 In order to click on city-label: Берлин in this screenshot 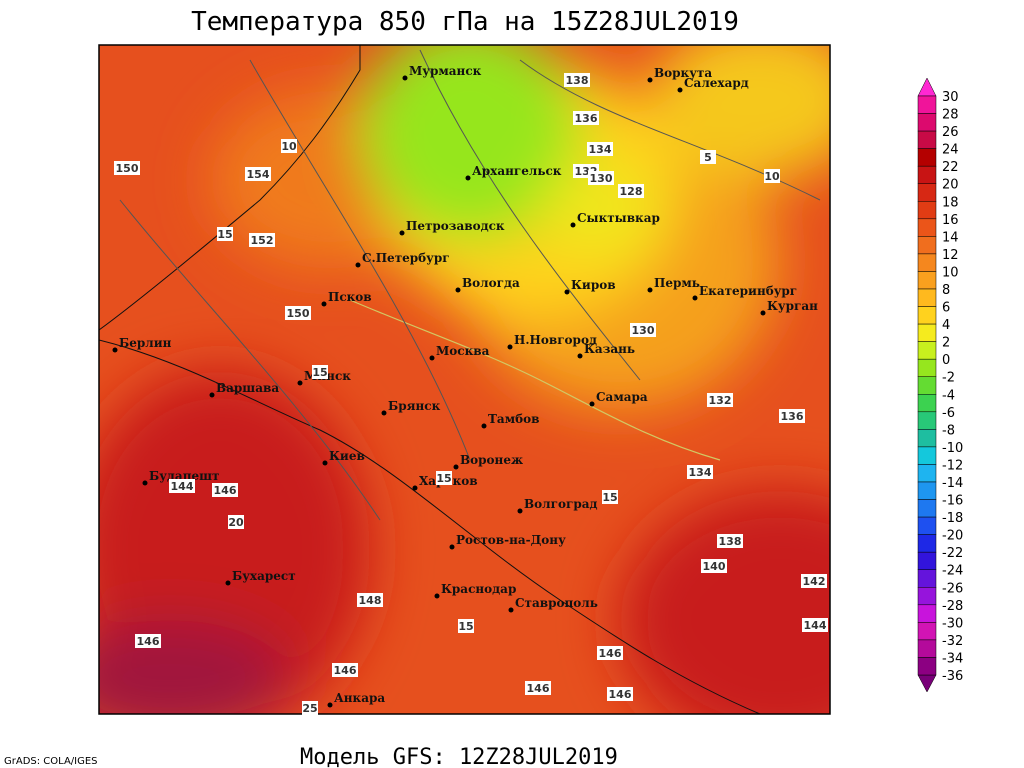, I will do `click(145, 343)`.